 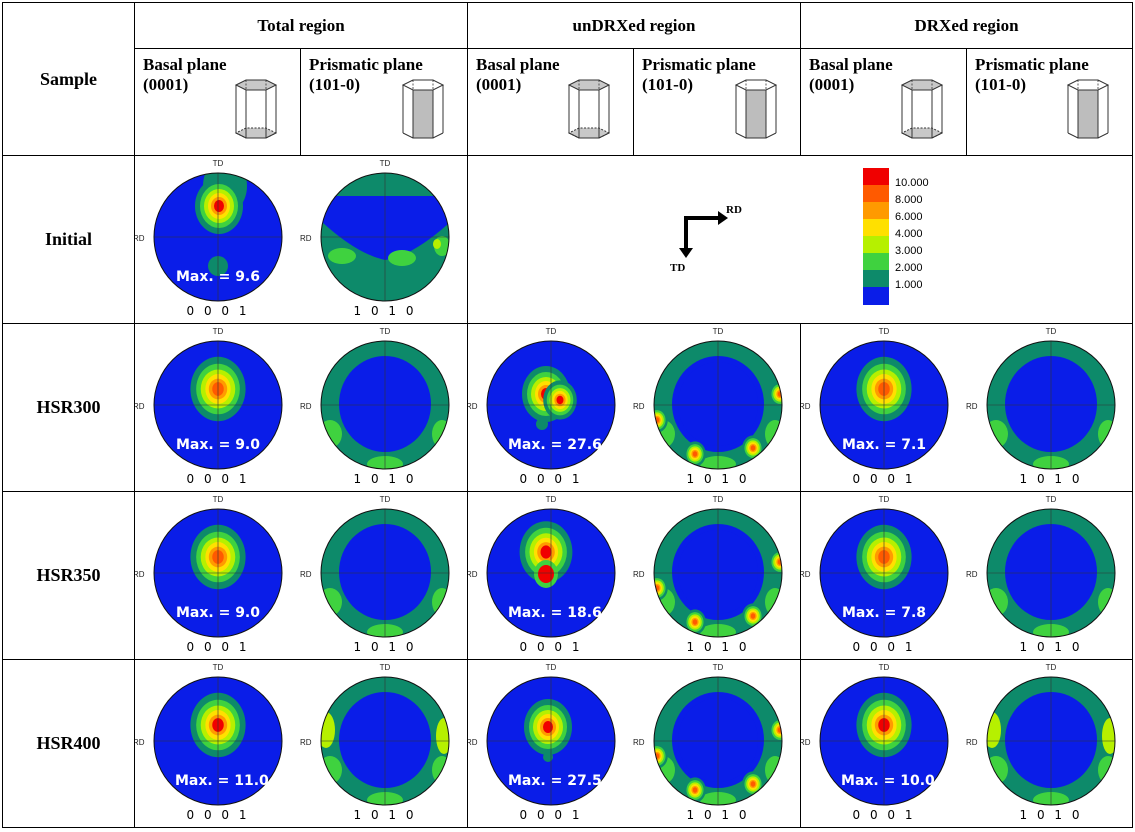 I want to click on plane-index: (101-0), so click(x=334, y=84).